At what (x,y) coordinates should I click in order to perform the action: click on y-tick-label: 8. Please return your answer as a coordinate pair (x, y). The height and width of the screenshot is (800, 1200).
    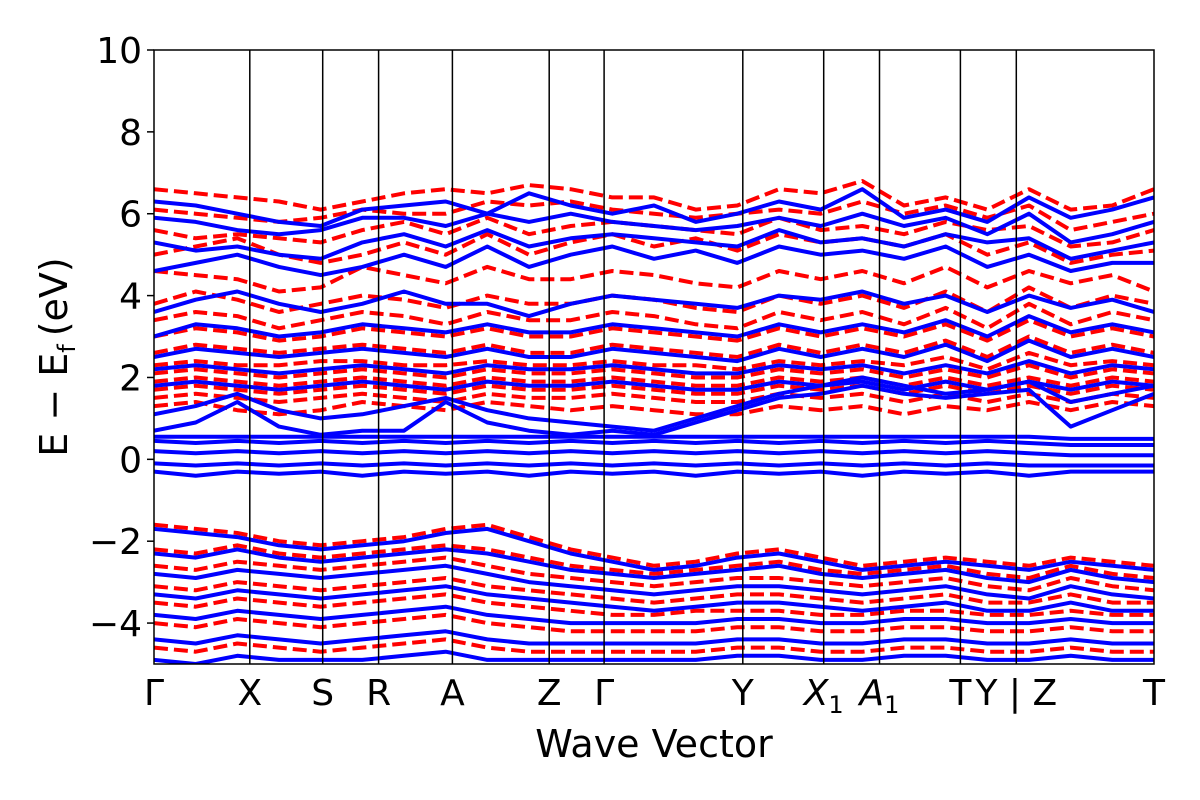
    Looking at the image, I should click on (130, 133).